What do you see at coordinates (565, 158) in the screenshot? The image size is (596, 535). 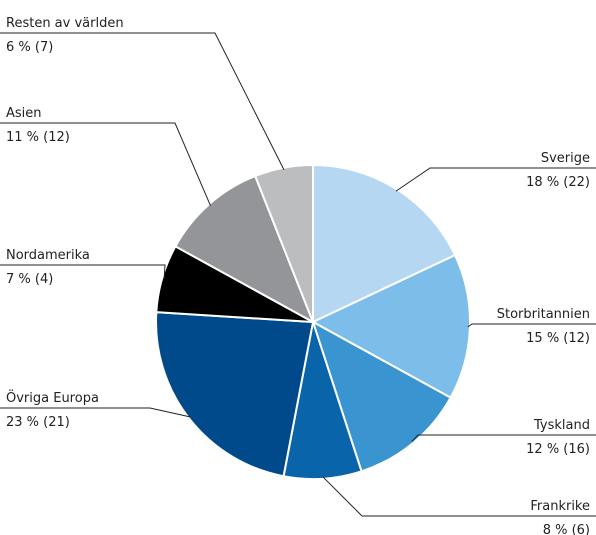 I see `slice-label: Sverige` at bounding box center [565, 158].